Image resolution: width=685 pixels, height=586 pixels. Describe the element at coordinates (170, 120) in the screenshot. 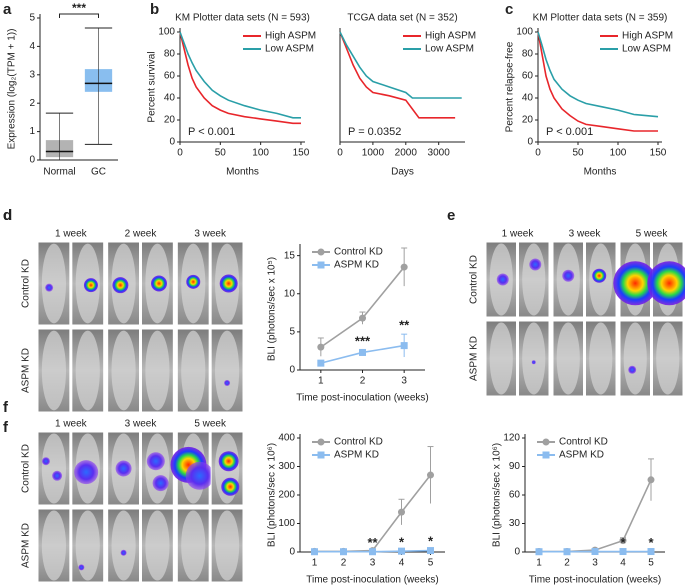

I see `y-tick-label: 20` at that location.